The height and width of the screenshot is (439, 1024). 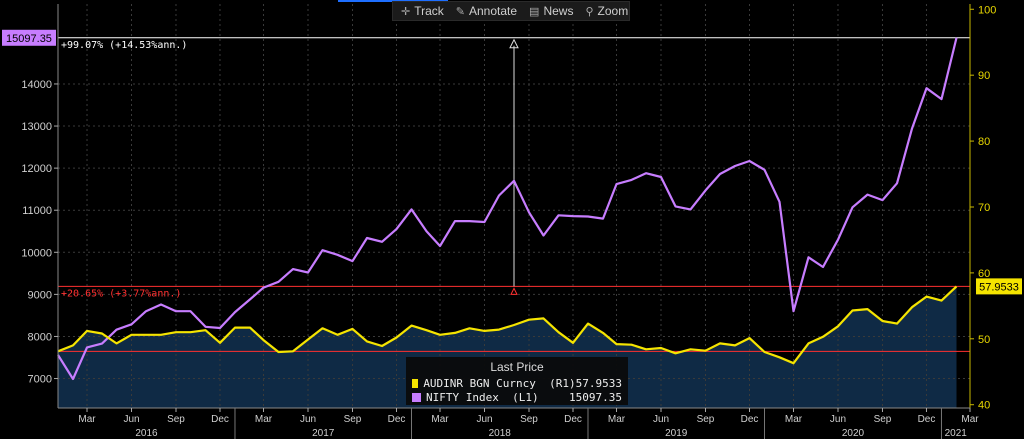 I want to click on annotation-text: +99.07% (+14.53%ann.), so click(x=124, y=45).